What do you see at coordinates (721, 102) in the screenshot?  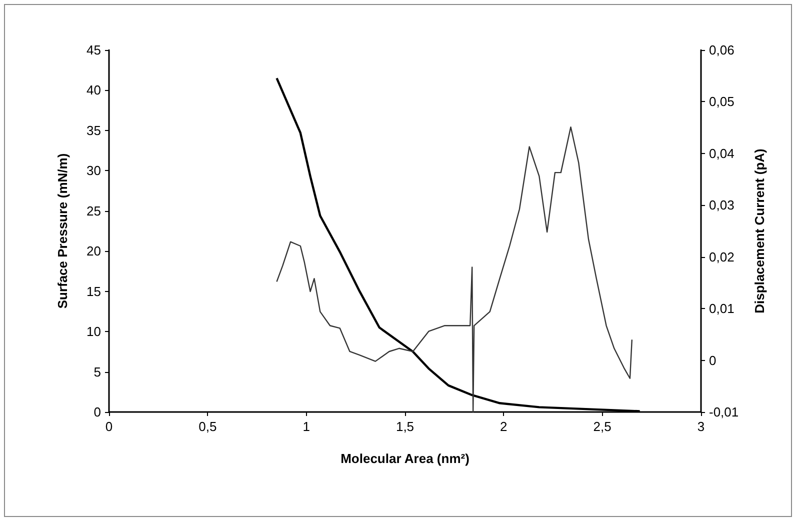 I see `y2-tick-label: 0,05` at bounding box center [721, 102].